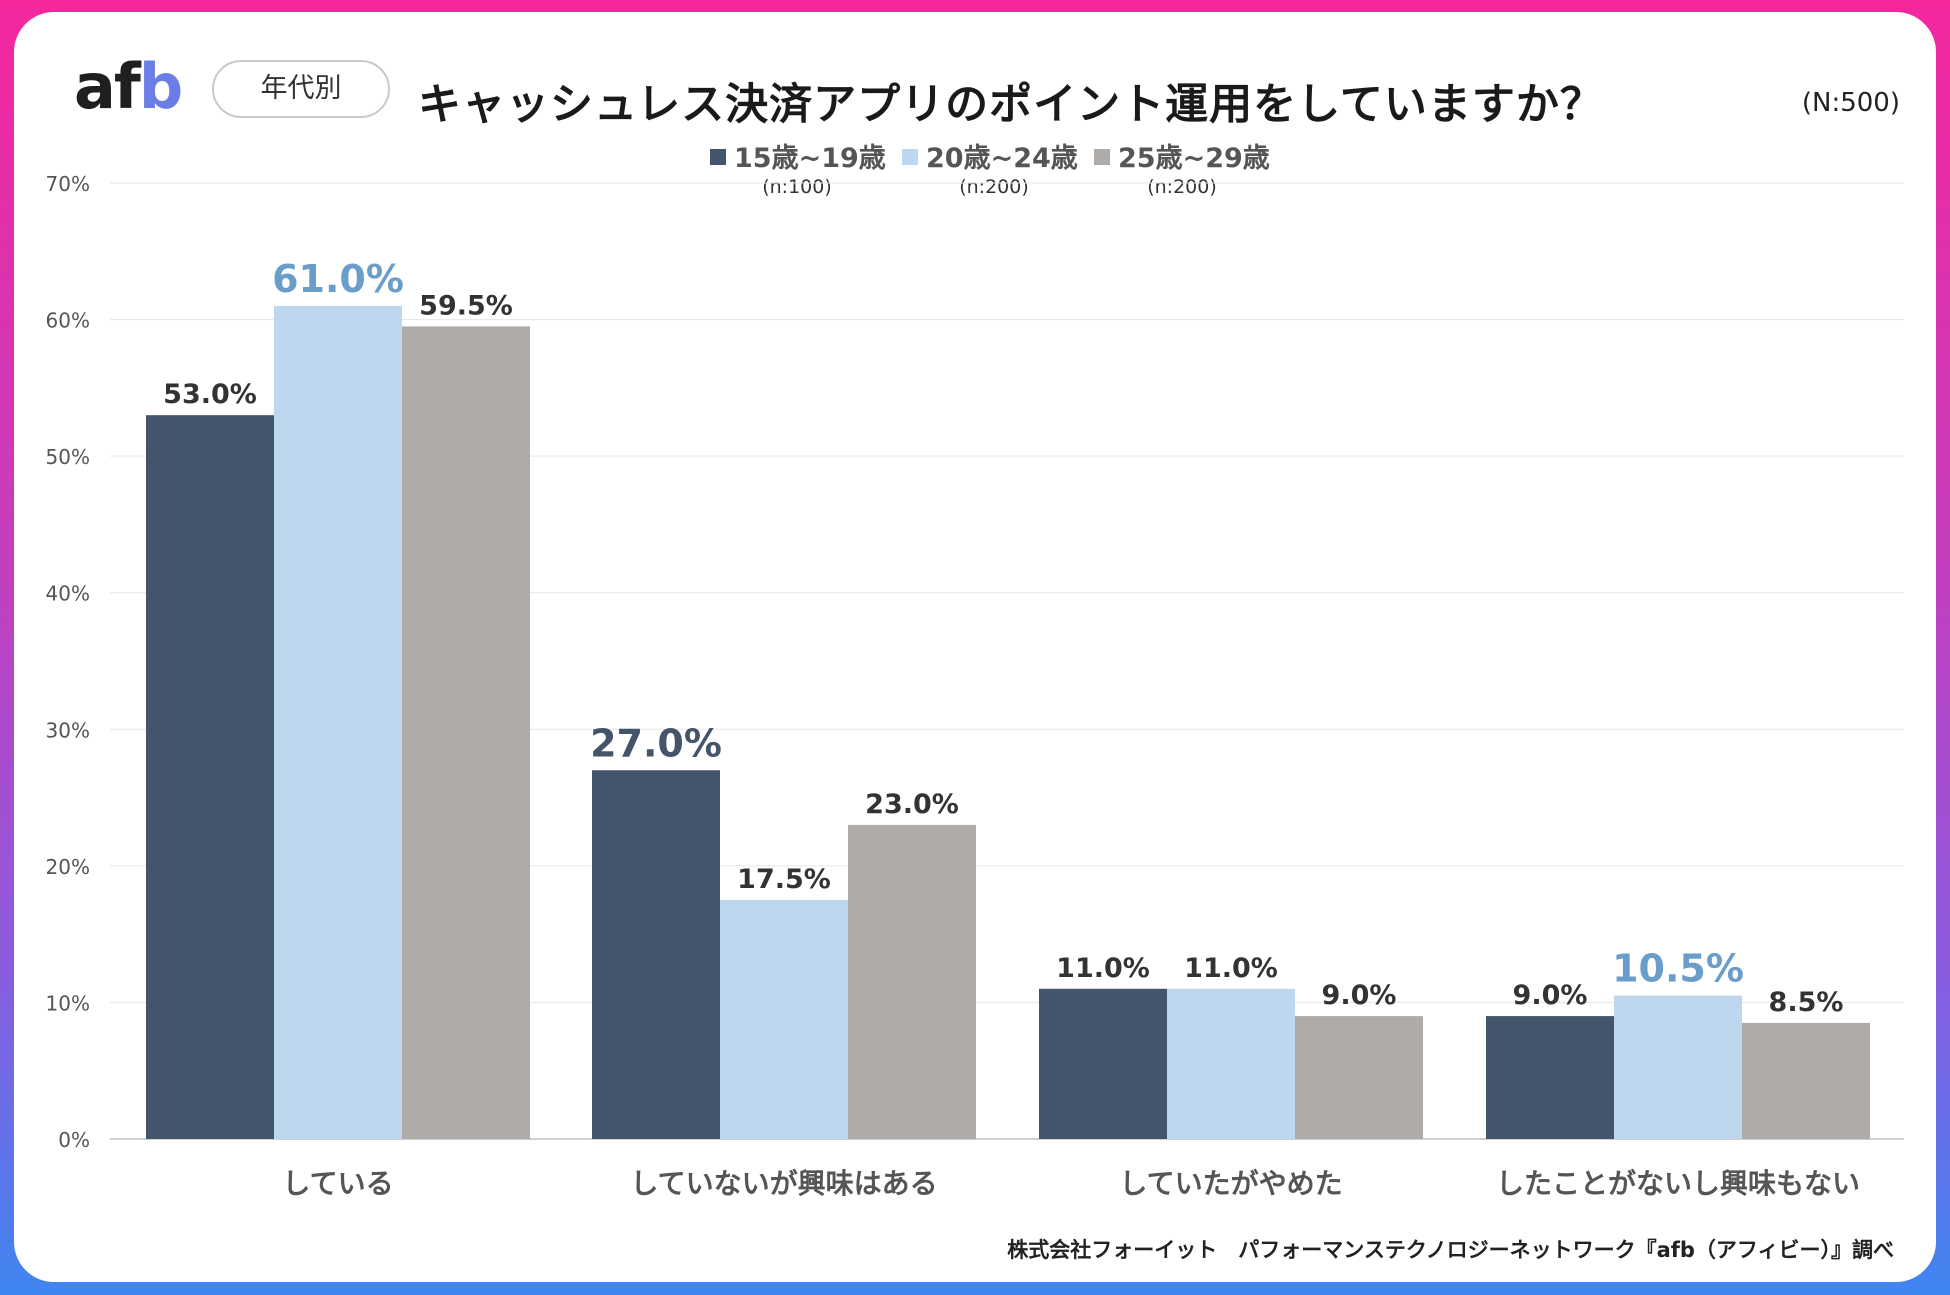  I want to click on y-tick-label: 70%, so click(68, 184).